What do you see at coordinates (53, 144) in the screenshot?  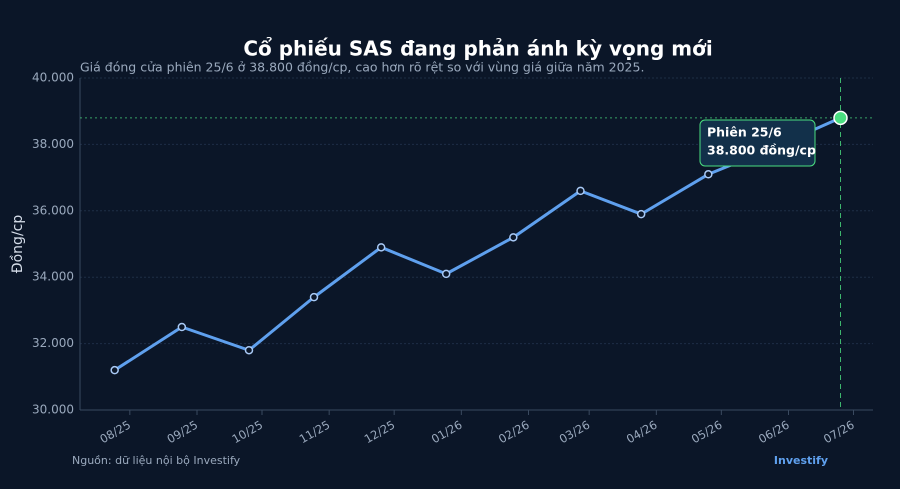 I see `y-tick-label: 38.000` at bounding box center [53, 144].